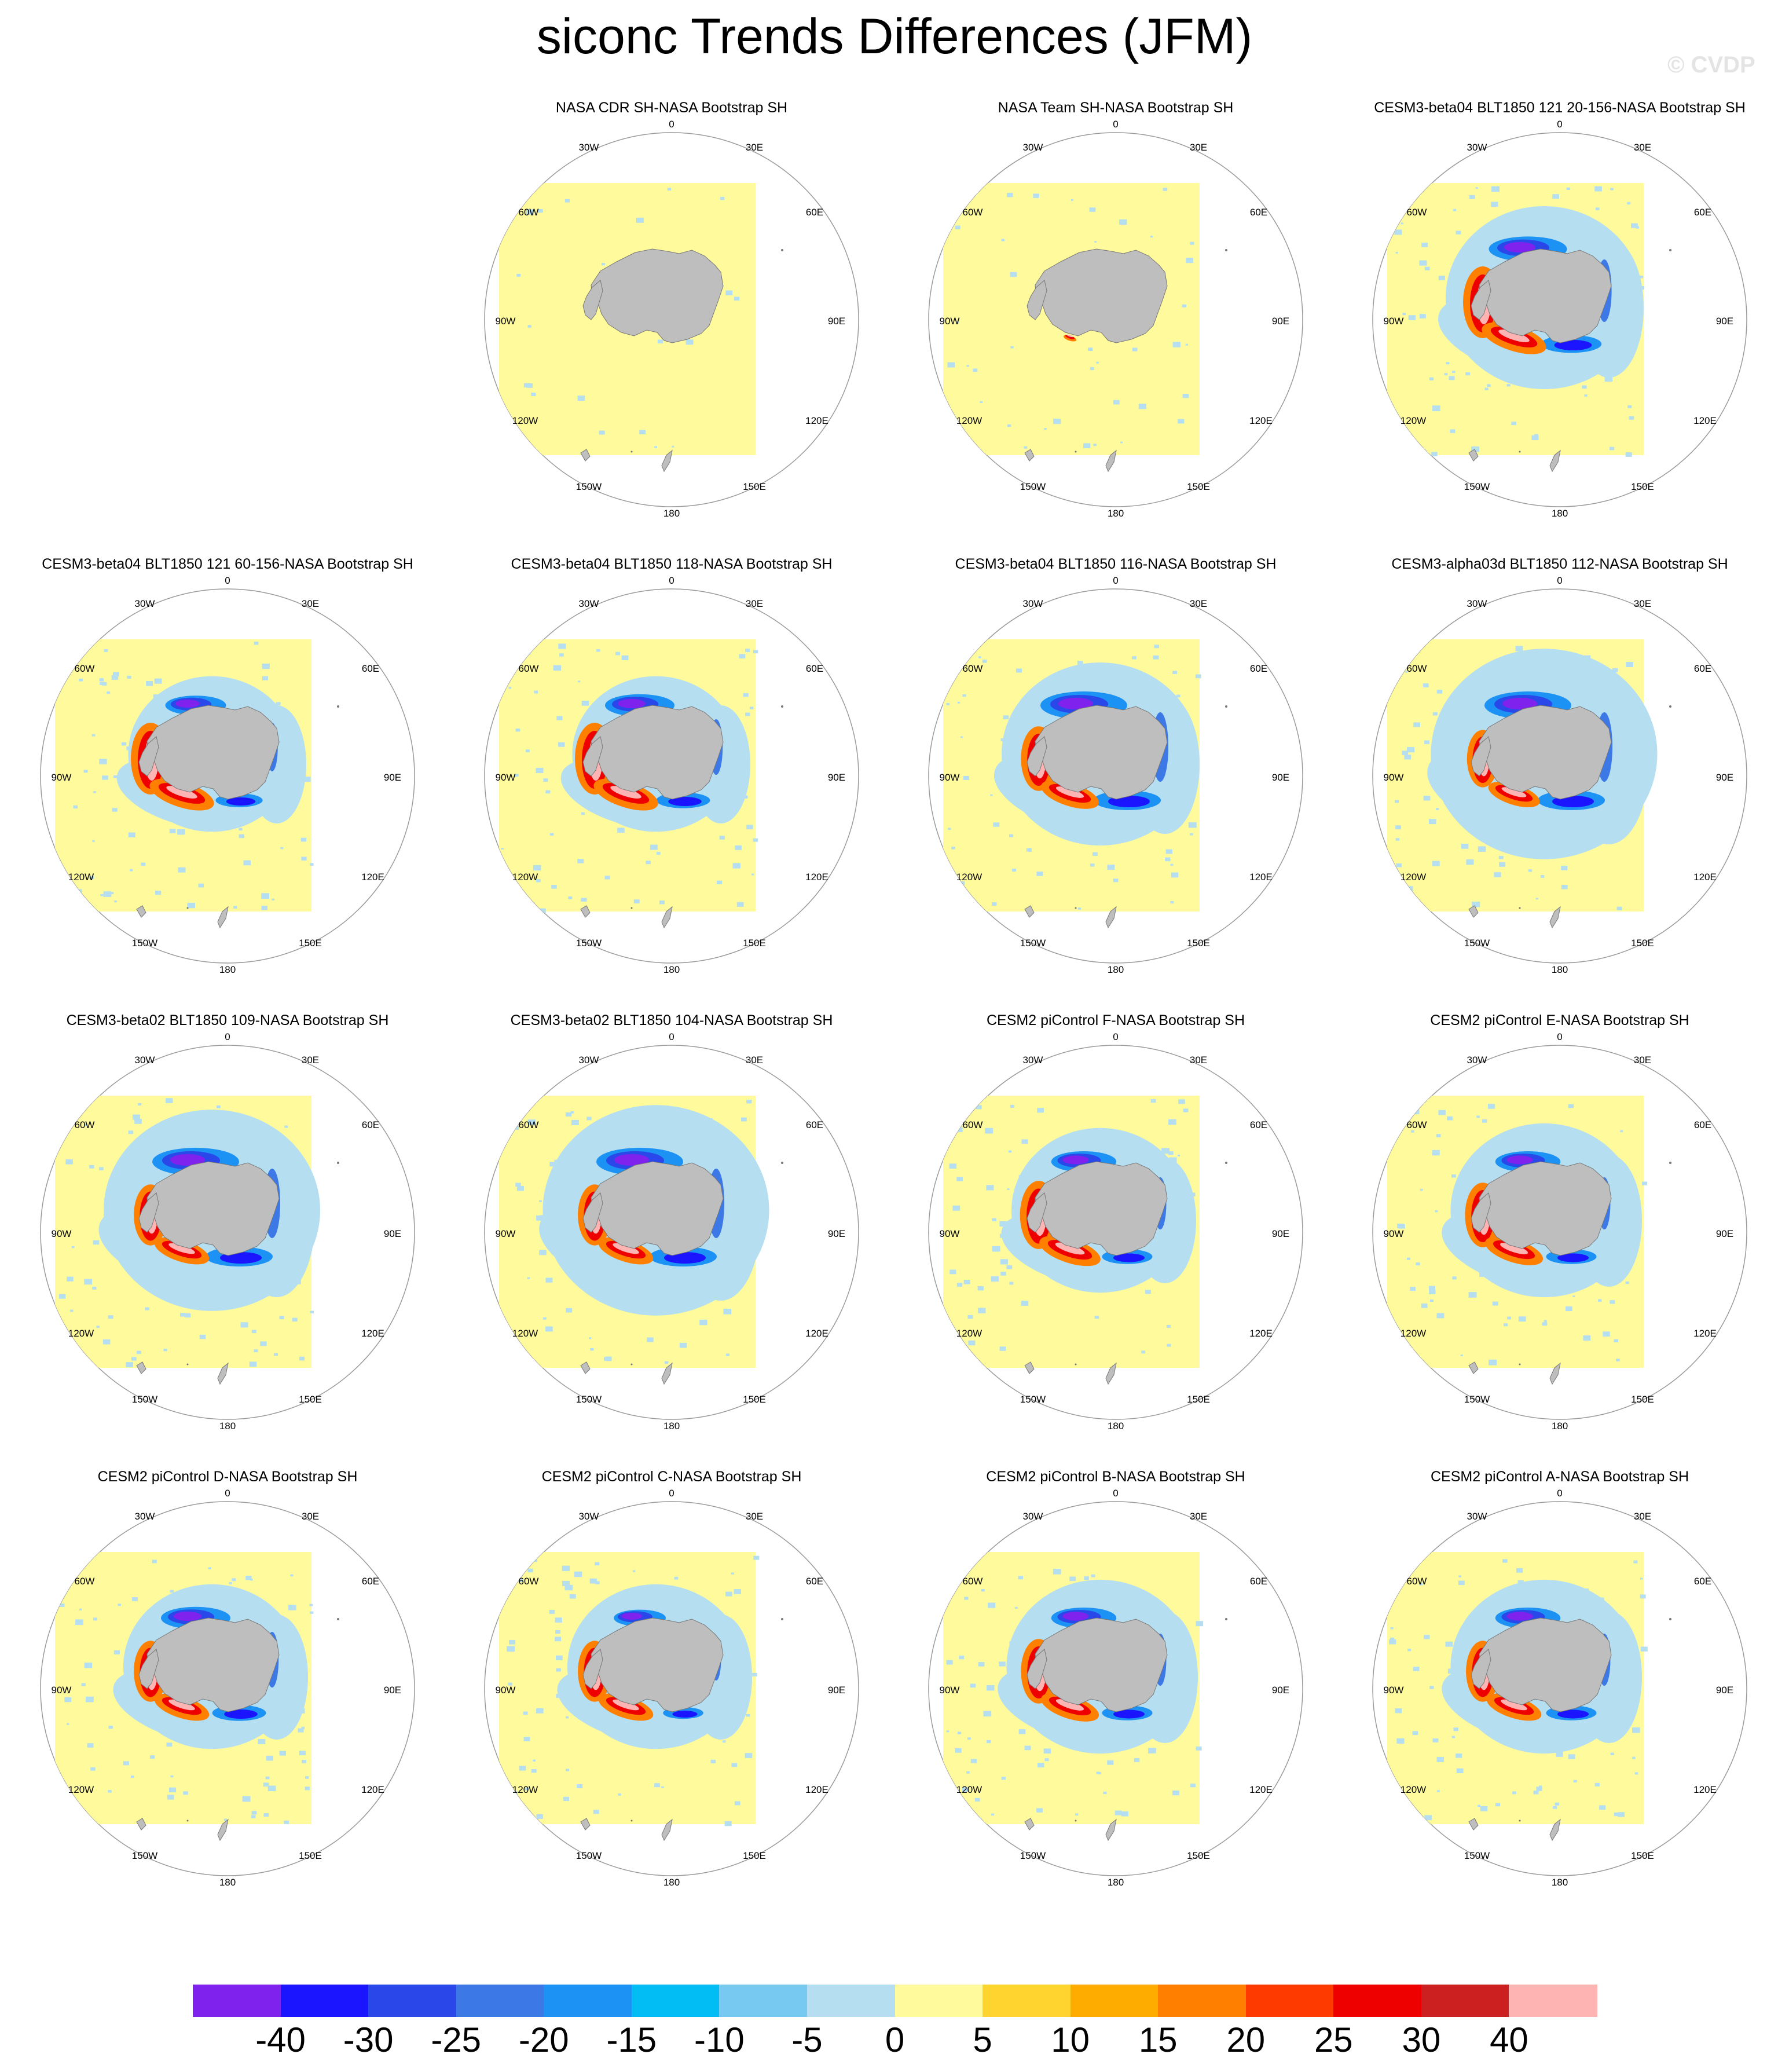 The image size is (1789, 2072). What do you see at coordinates (1333, 2039) in the screenshot?
I see `colorbar-label: 25` at bounding box center [1333, 2039].